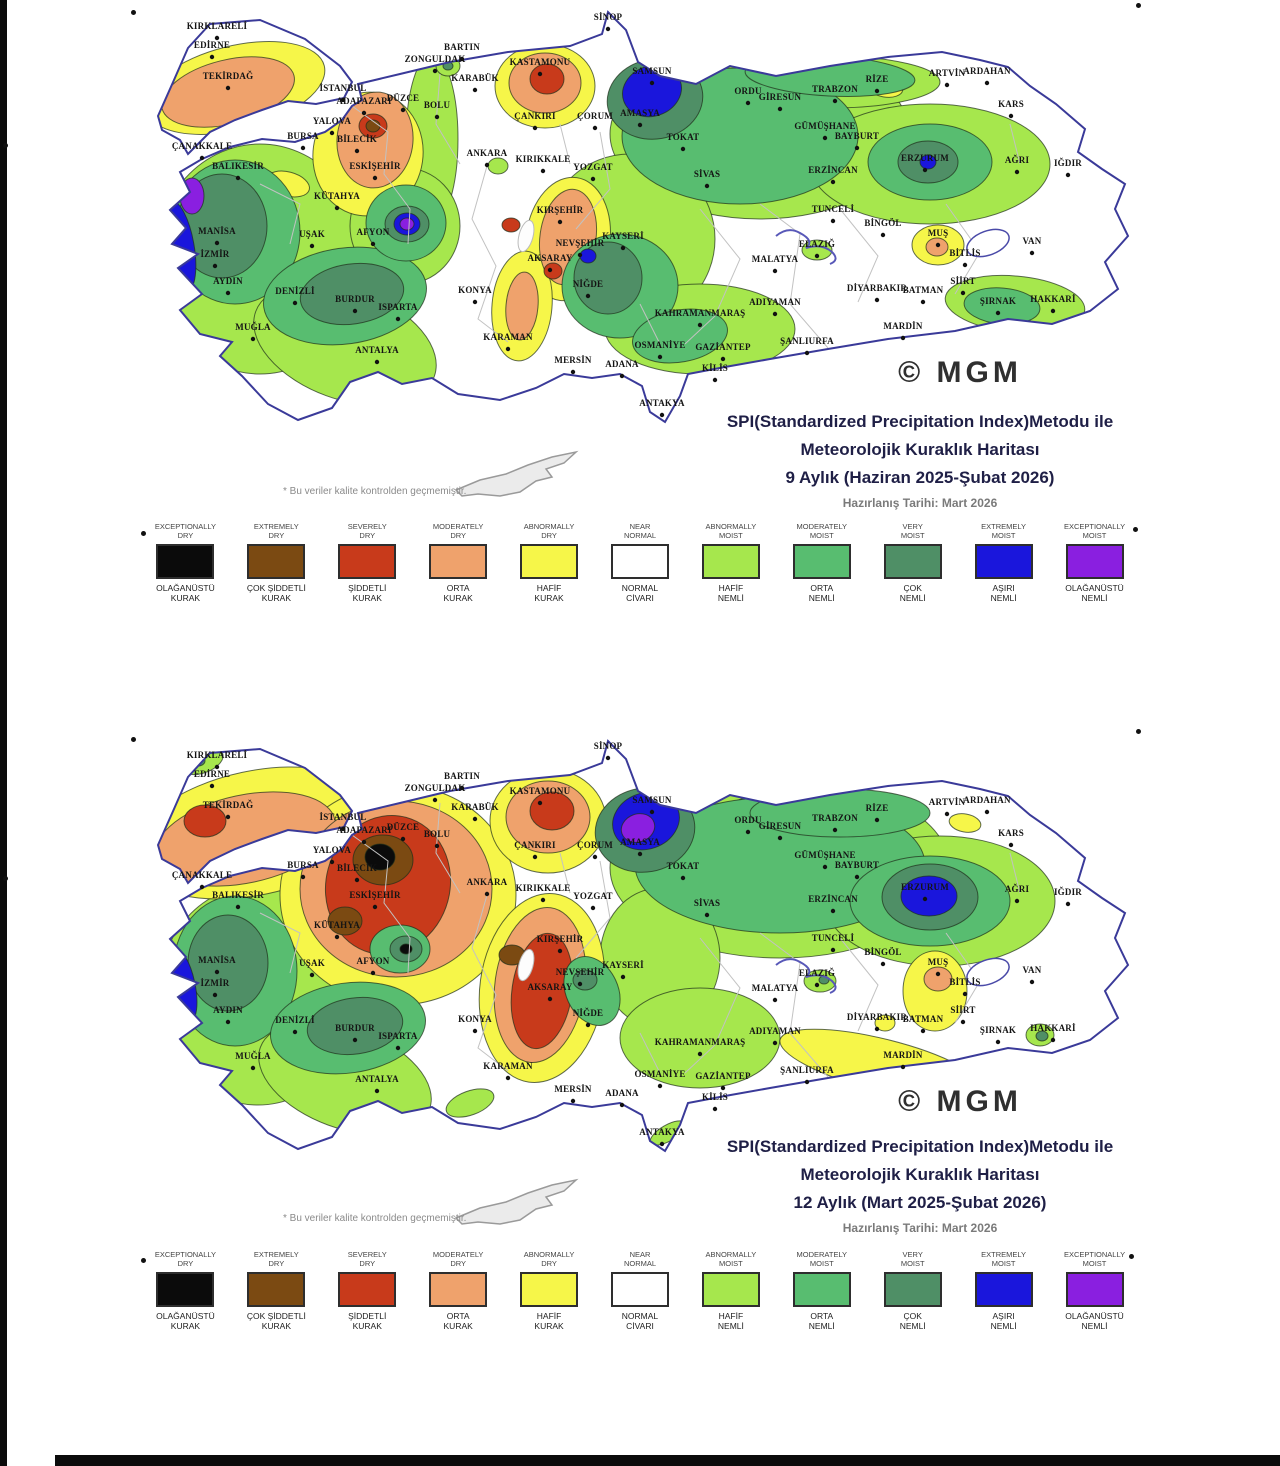 The height and width of the screenshot is (1466, 1280). Describe the element at coordinates (1094, 1321) in the screenshot. I see `legend-label-tr: OLAĞANÜSTÜ NEMLİ` at that location.